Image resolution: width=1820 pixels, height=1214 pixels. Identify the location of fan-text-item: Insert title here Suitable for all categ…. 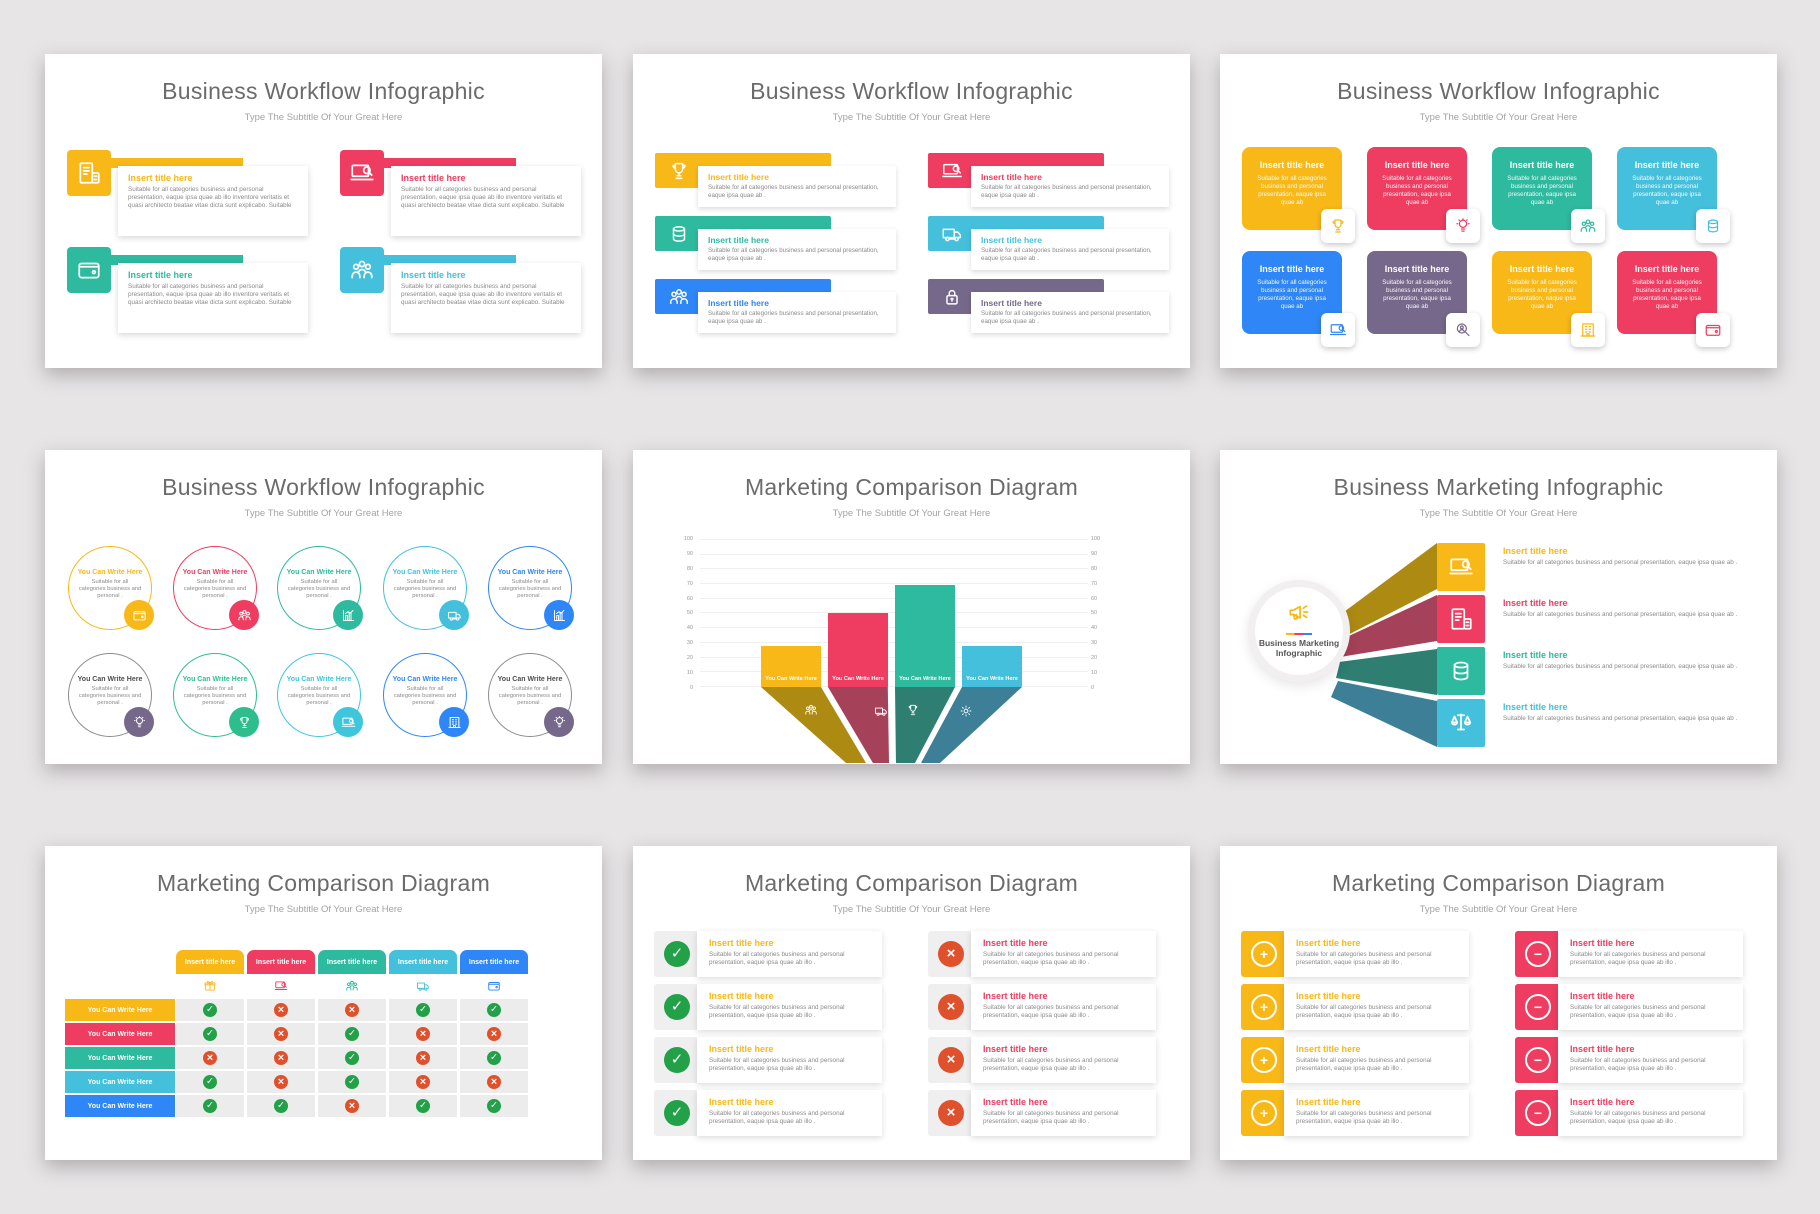
(1631, 608).